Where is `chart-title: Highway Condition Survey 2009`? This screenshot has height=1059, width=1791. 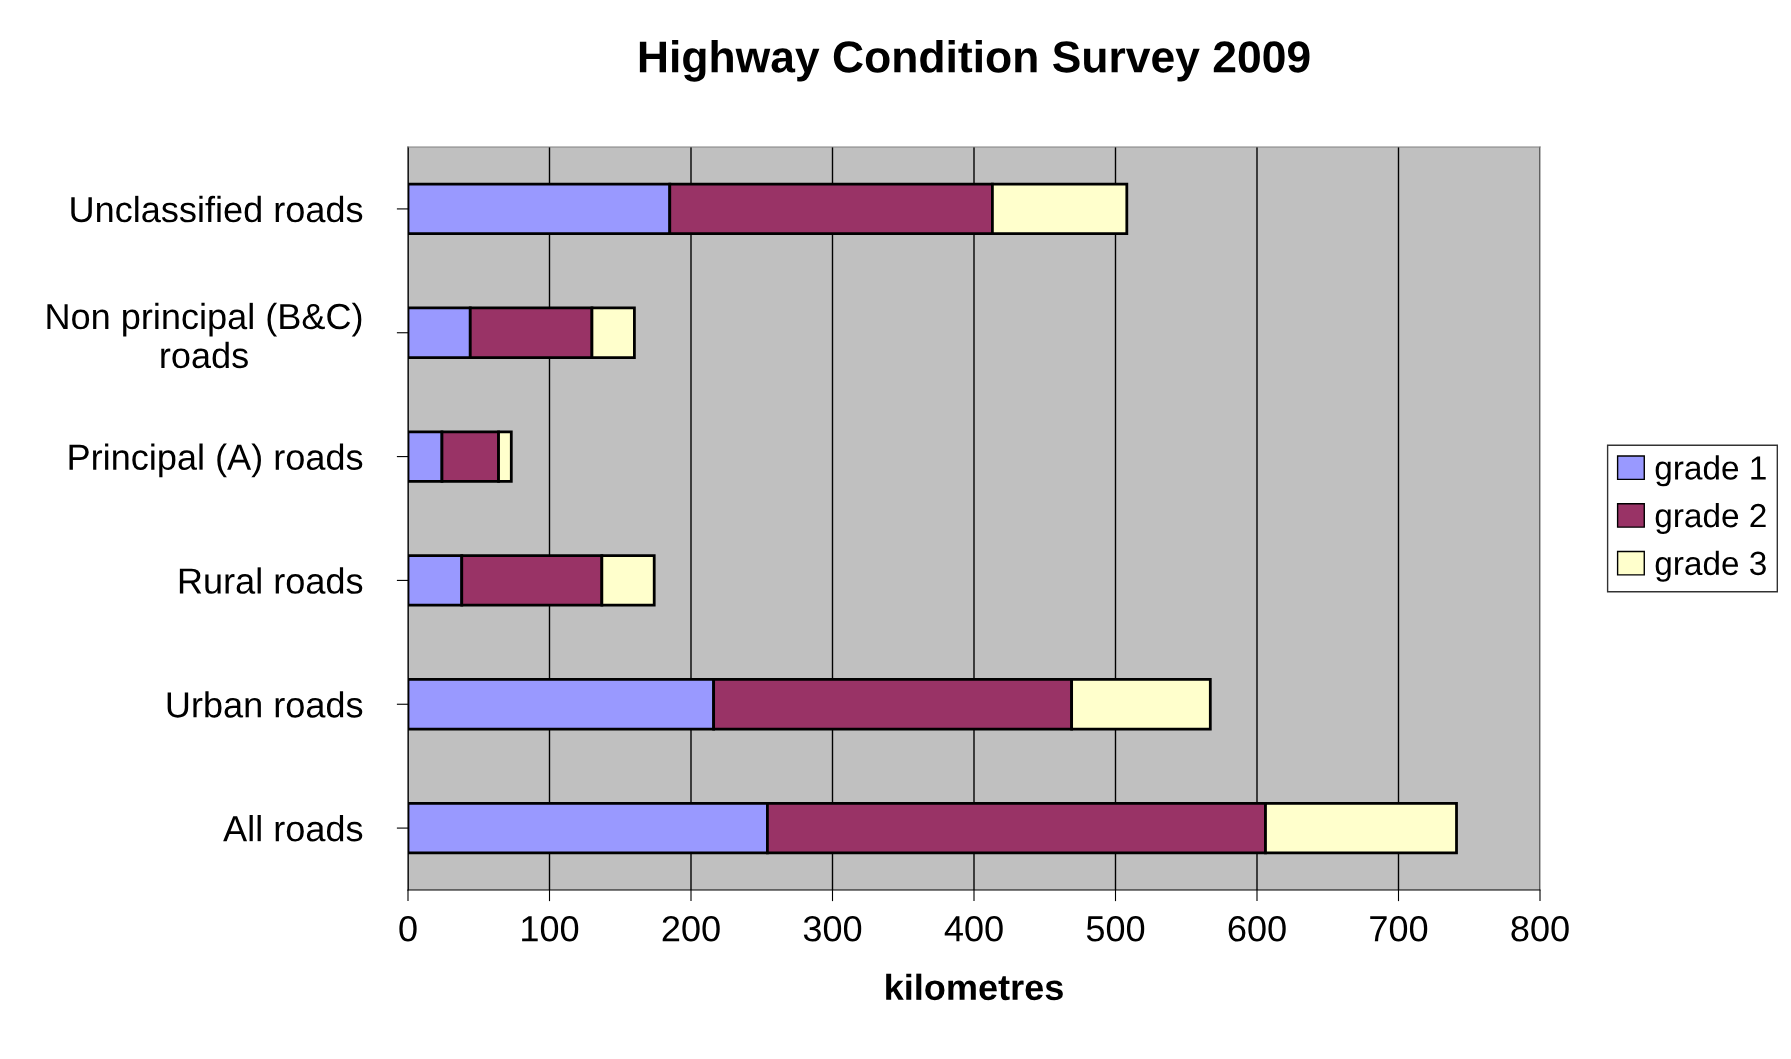 chart-title: Highway Condition Survey 2009 is located at coordinates (974, 61).